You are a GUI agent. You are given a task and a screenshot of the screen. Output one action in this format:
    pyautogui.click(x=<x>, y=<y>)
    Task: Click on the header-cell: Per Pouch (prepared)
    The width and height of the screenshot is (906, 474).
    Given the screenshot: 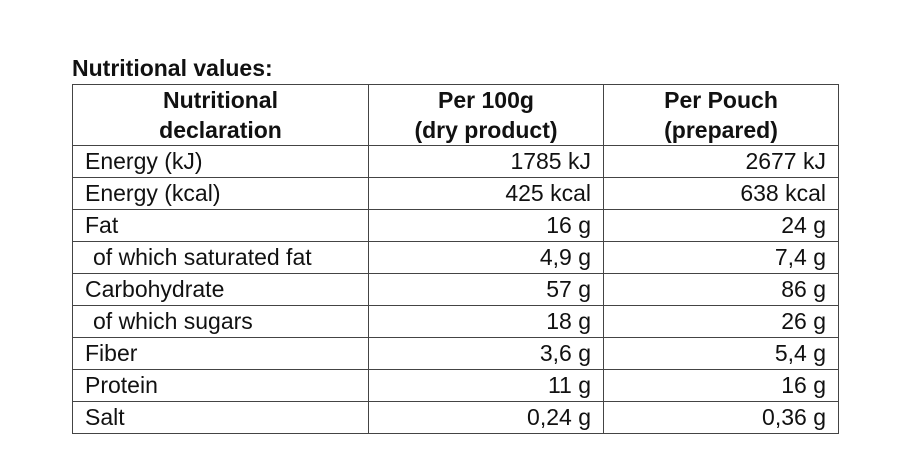 What is the action you would take?
    pyautogui.click(x=721, y=115)
    